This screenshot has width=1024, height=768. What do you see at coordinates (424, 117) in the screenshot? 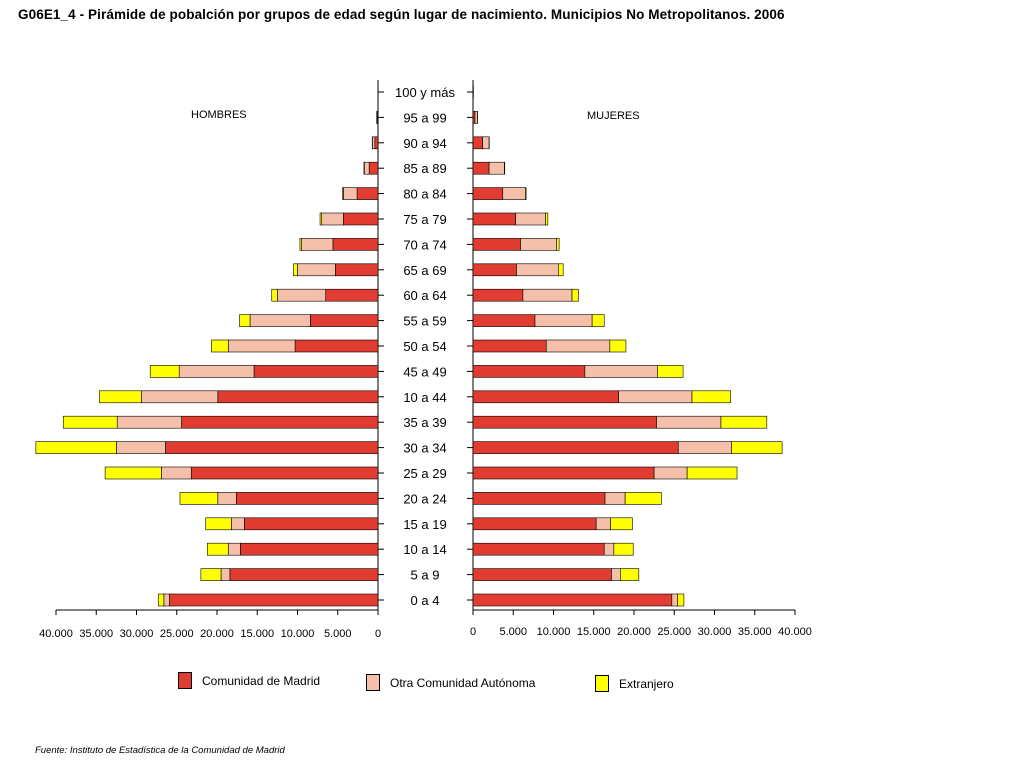
I see `age-group-label: 95 a 99` at bounding box center [424, 117].